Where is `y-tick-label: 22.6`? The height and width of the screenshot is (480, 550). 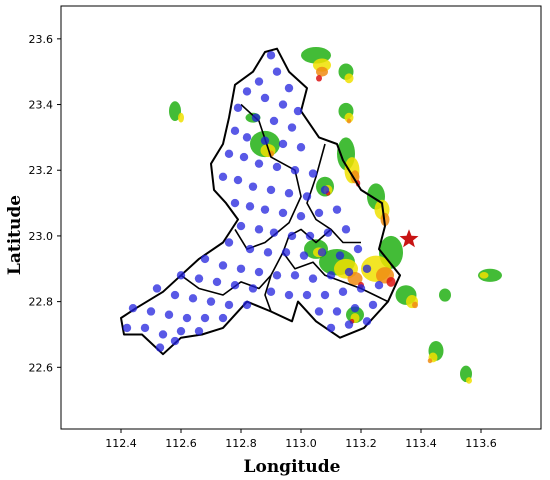
y-tick-label: 22.6 is located at coordinates (41, 367).